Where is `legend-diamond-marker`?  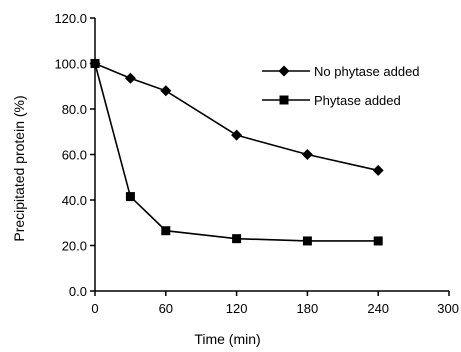 legend-diamond-marker is located at coordinates (284, 71).